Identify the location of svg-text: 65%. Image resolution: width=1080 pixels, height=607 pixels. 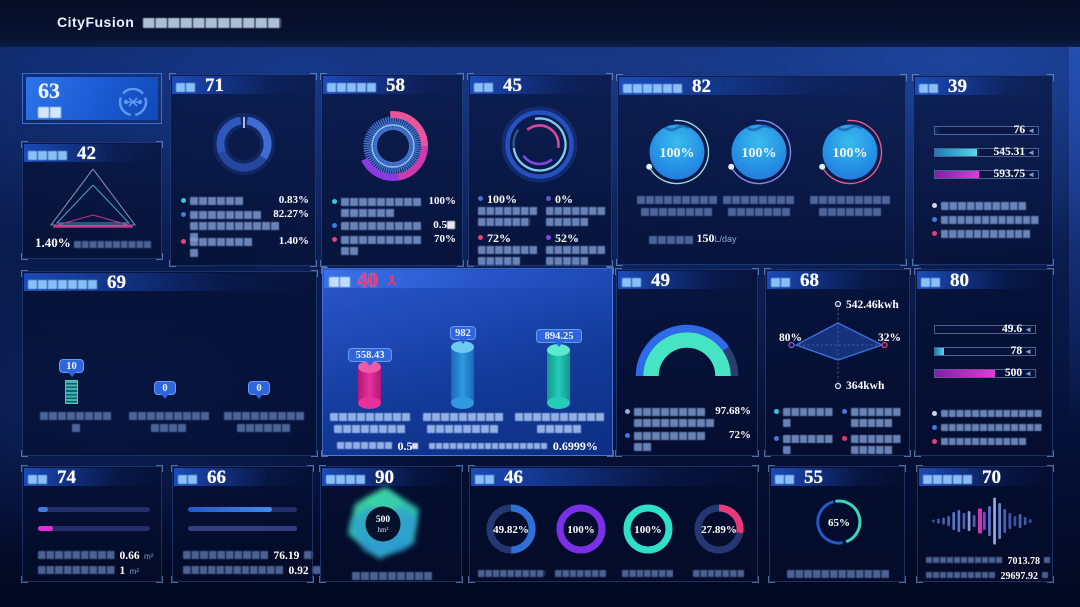
(839, 523).